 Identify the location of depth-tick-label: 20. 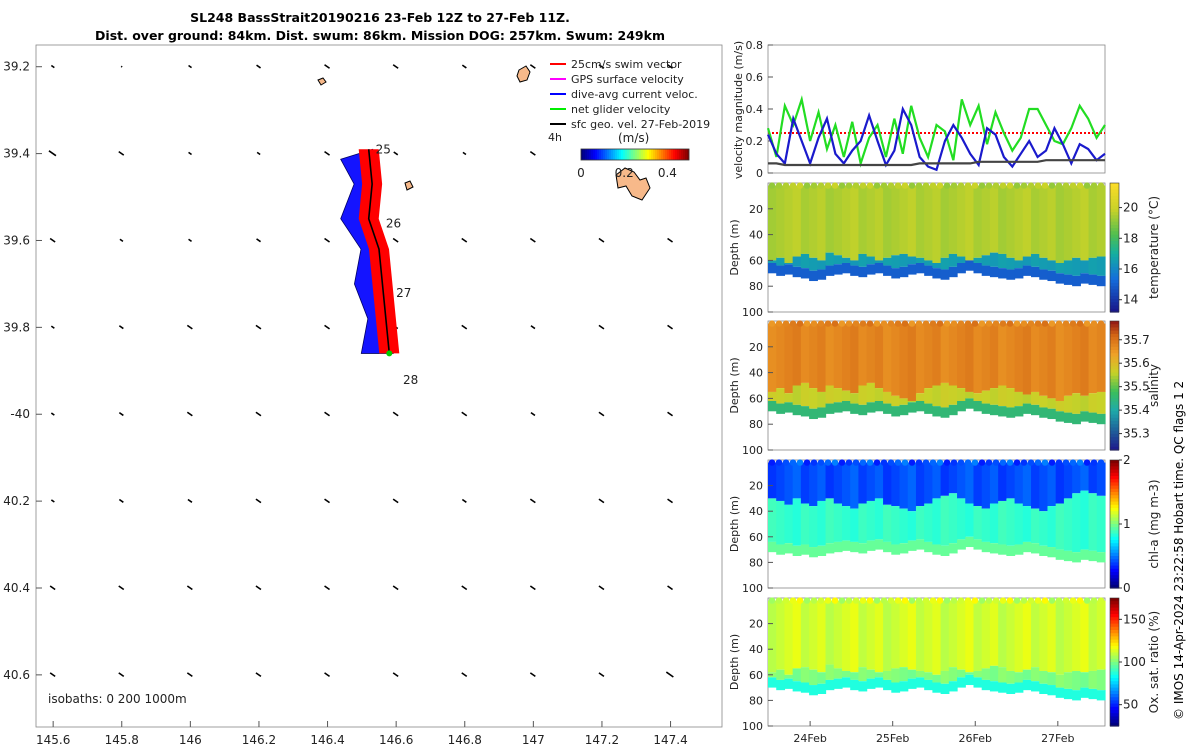
(756, 486).